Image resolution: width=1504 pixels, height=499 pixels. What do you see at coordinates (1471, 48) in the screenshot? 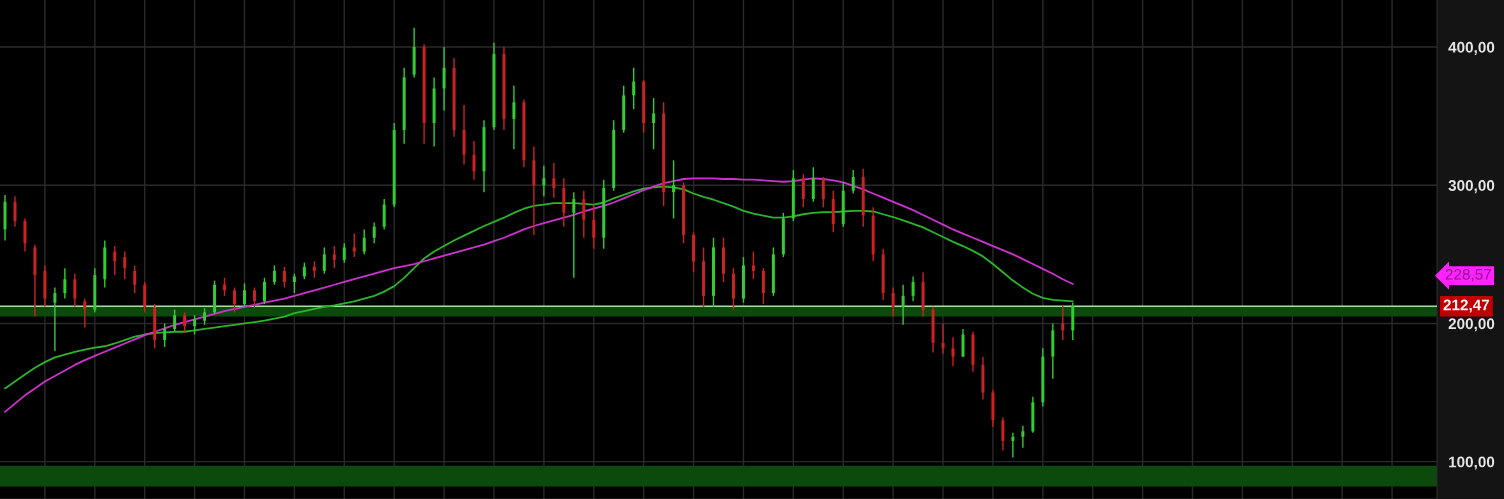
I see `y-tick-label: 400,00` at bounding box center [1471, 48].